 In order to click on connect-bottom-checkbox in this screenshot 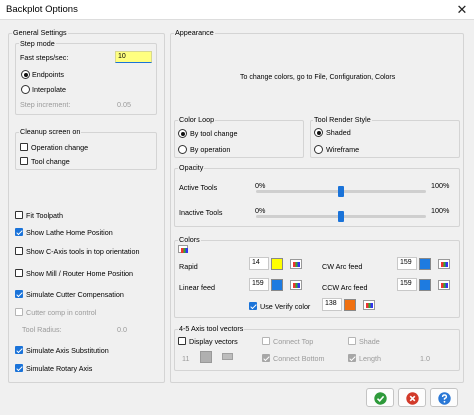, I will do `click(266, 358)`.